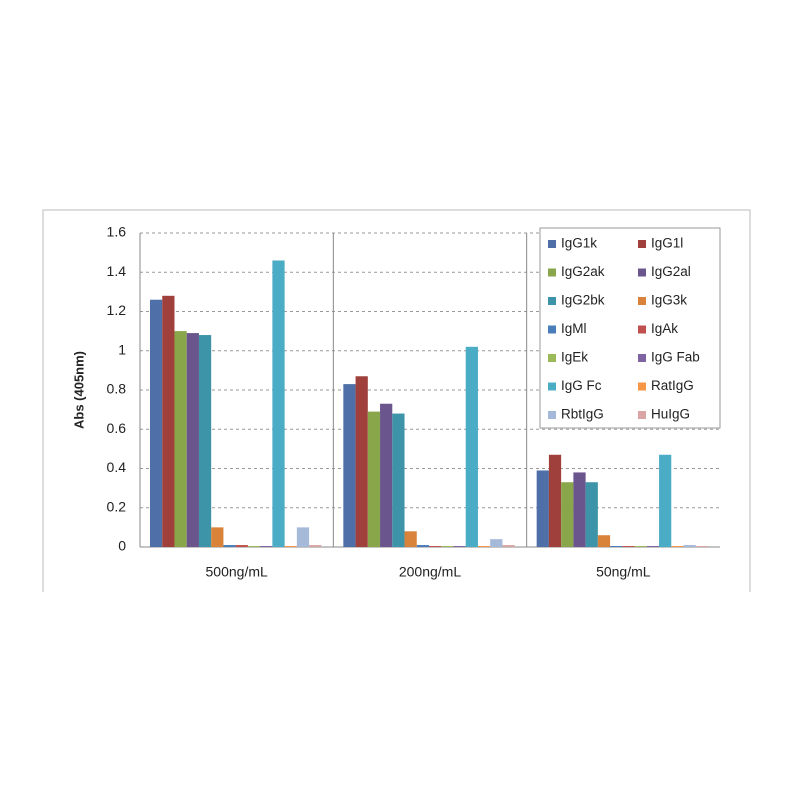 The height and width of the screenshot is (805, 800). What do you see at coordinates (581, 385) in the screenshot?
I see `legend-label: IgG Fc` at bounding box center [581, 385].